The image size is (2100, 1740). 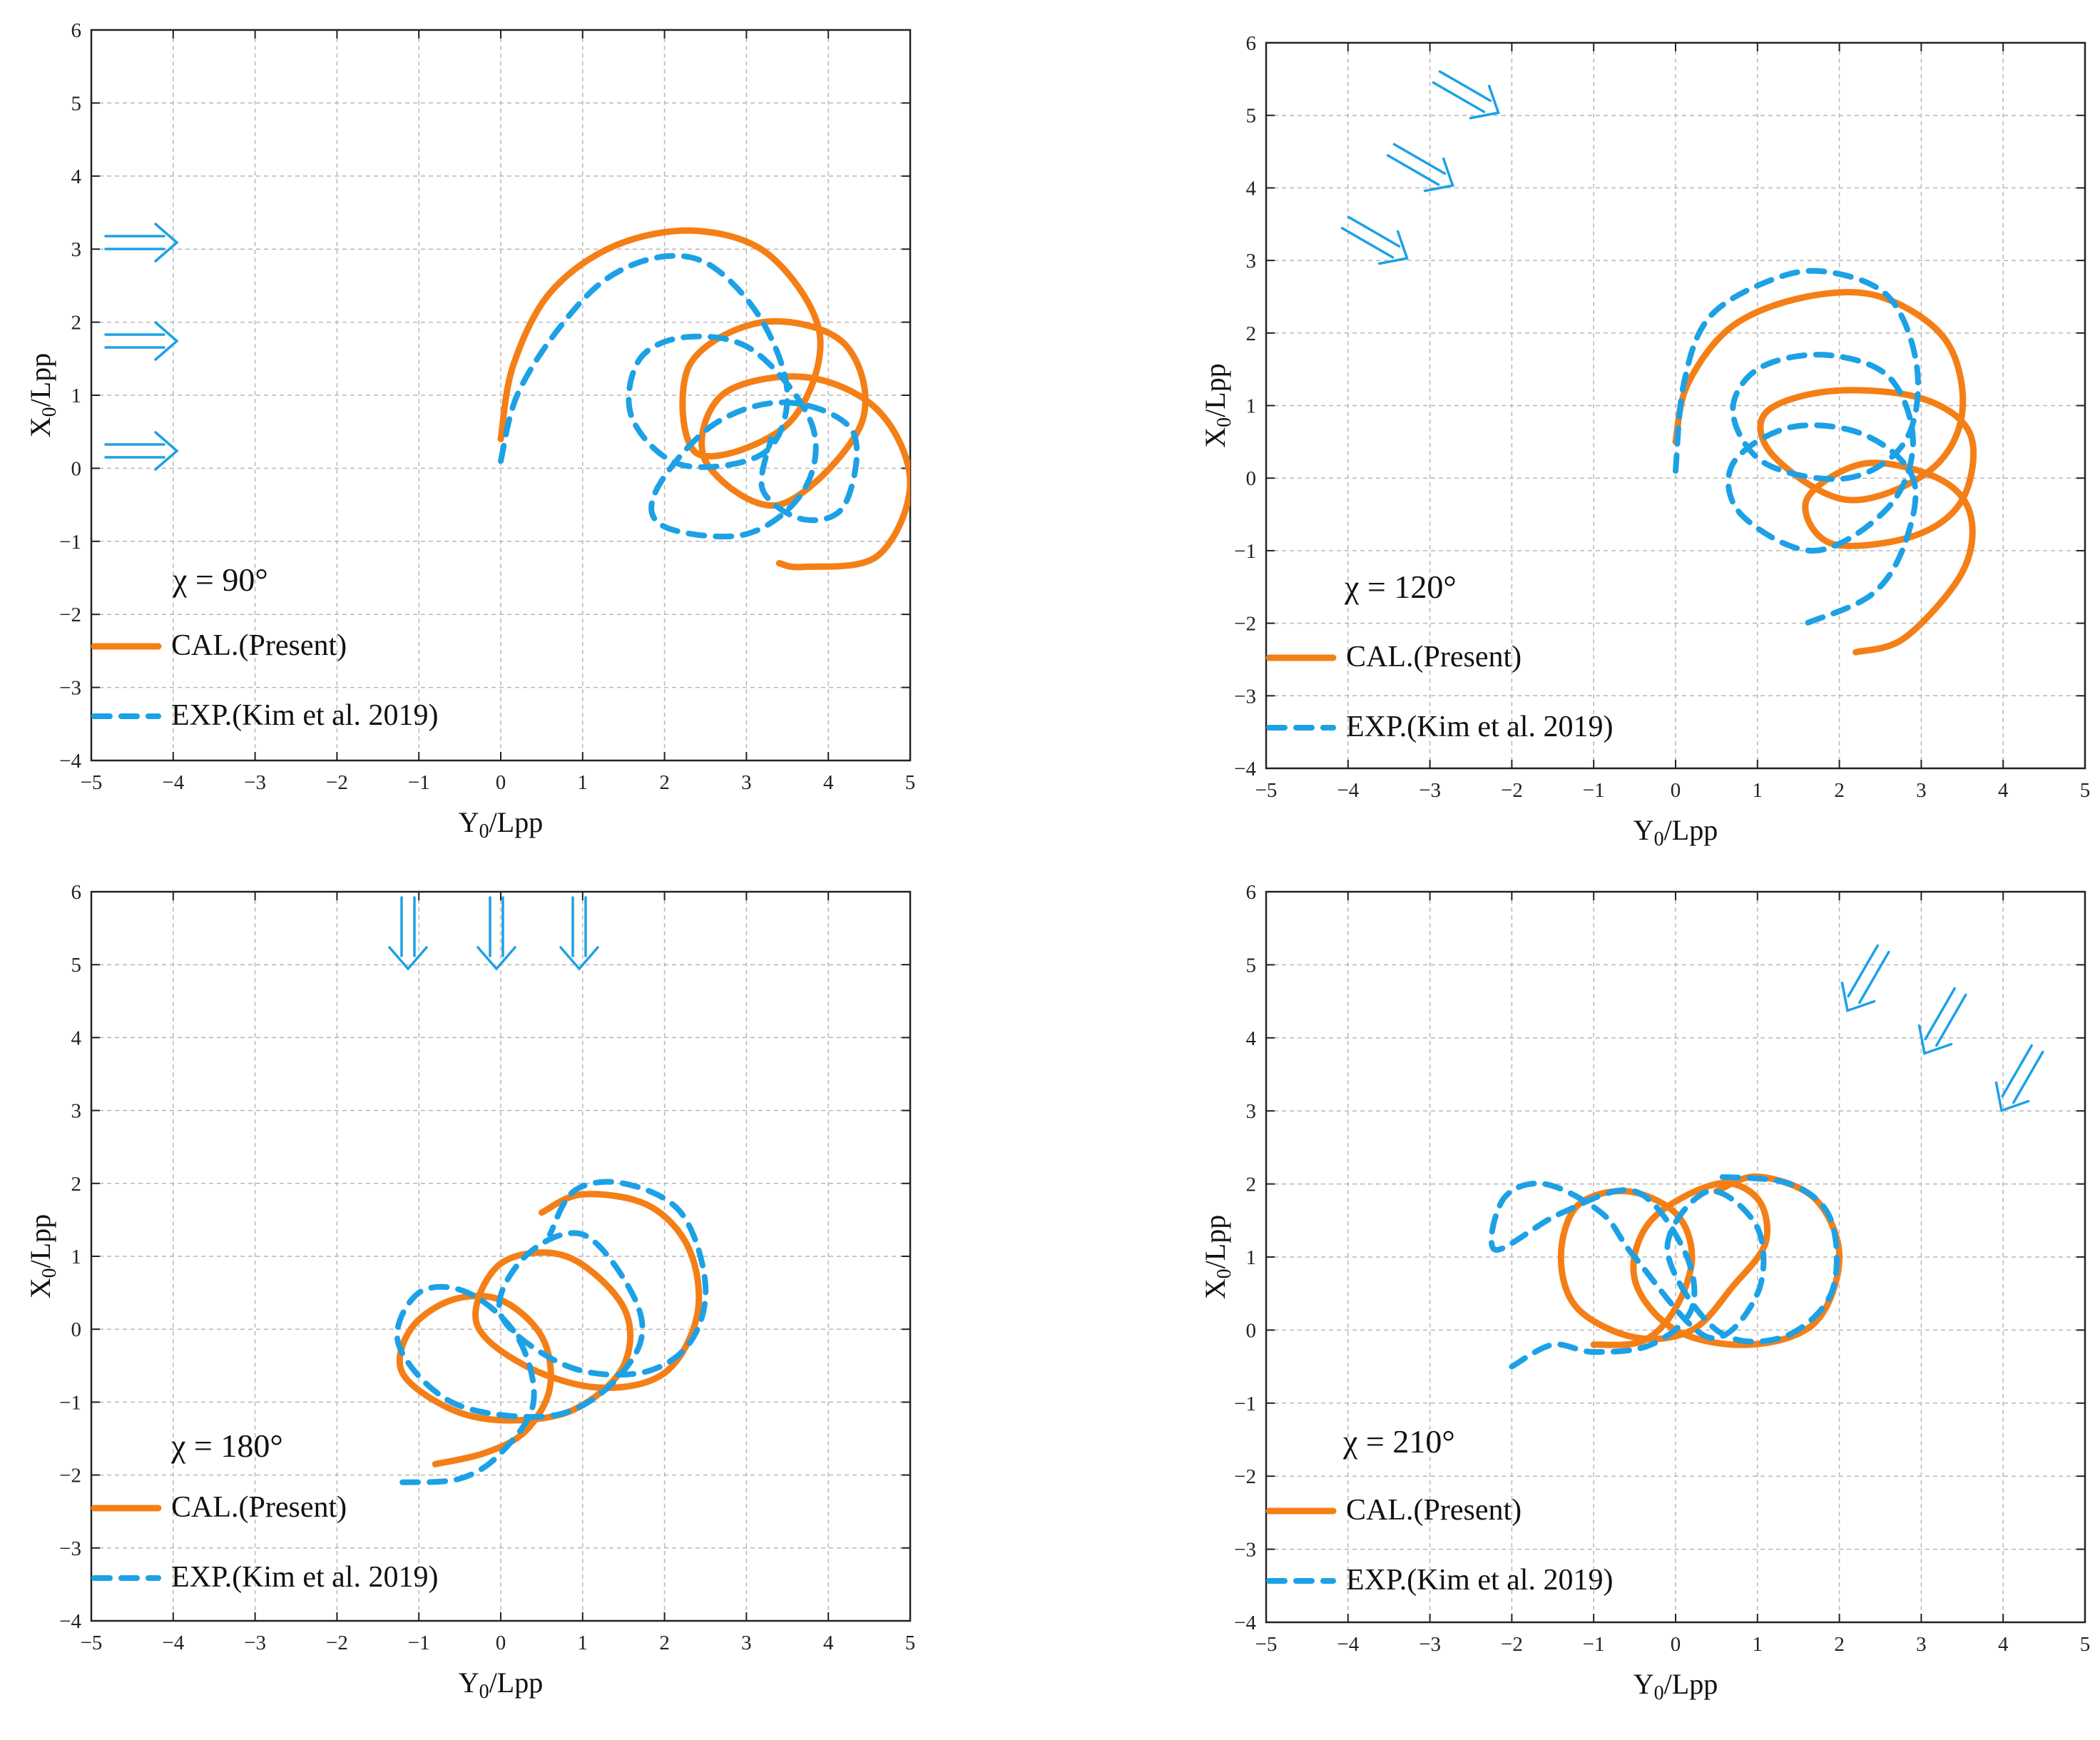 I want to click on x-tick-label: −4, so click(x=1348, y=790).